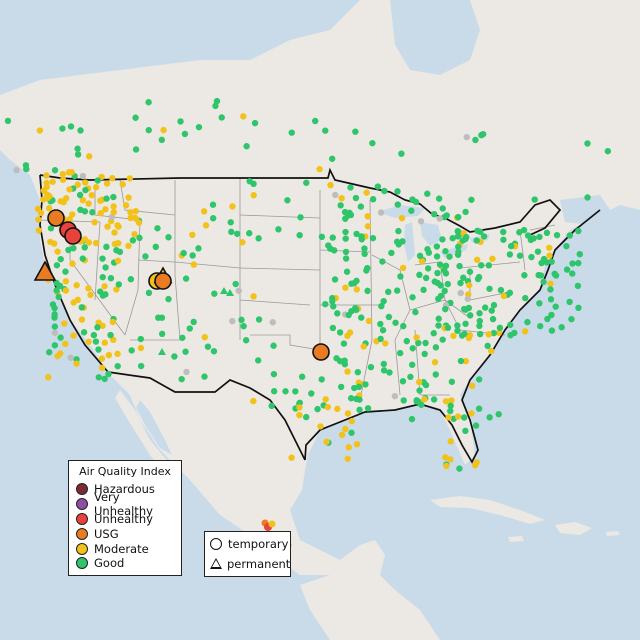 Image resolution: width=640 pixels, height=640 pixels. What do you see at coordinates (45, 270) in the screenshot?
I see `permanent-monitor-marker` at bounding box center [45, 270].